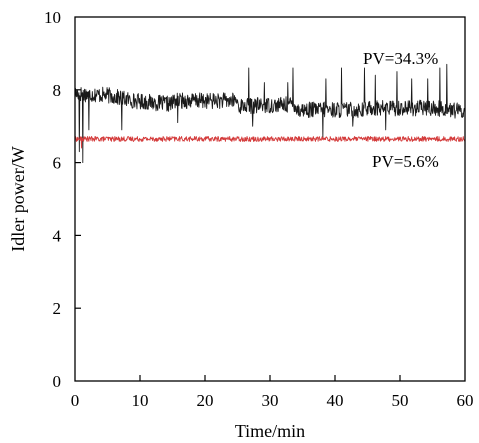 The width and height of the screenshot is (479, 443). I want to click on x-tick-label: 20, so click(205, 400).